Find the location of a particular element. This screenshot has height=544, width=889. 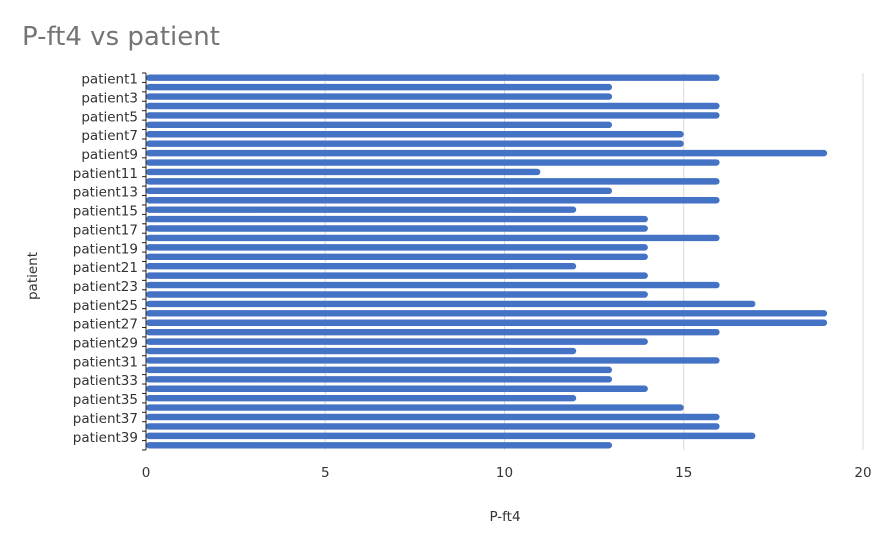

bar-patient18 is located at coordinates (433, 238).